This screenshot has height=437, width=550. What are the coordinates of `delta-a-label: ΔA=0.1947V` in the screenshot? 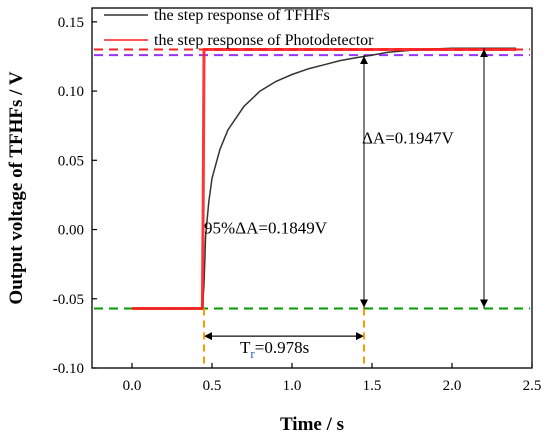 It's located at (408, 138).